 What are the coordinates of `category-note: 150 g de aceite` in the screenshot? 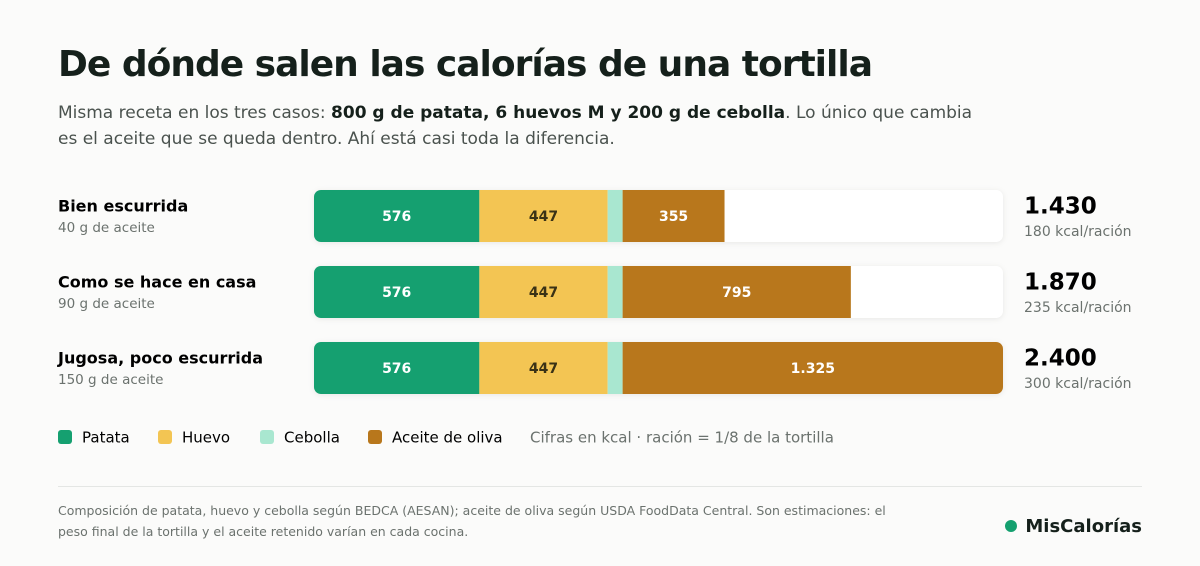 It's located at (110, 380).